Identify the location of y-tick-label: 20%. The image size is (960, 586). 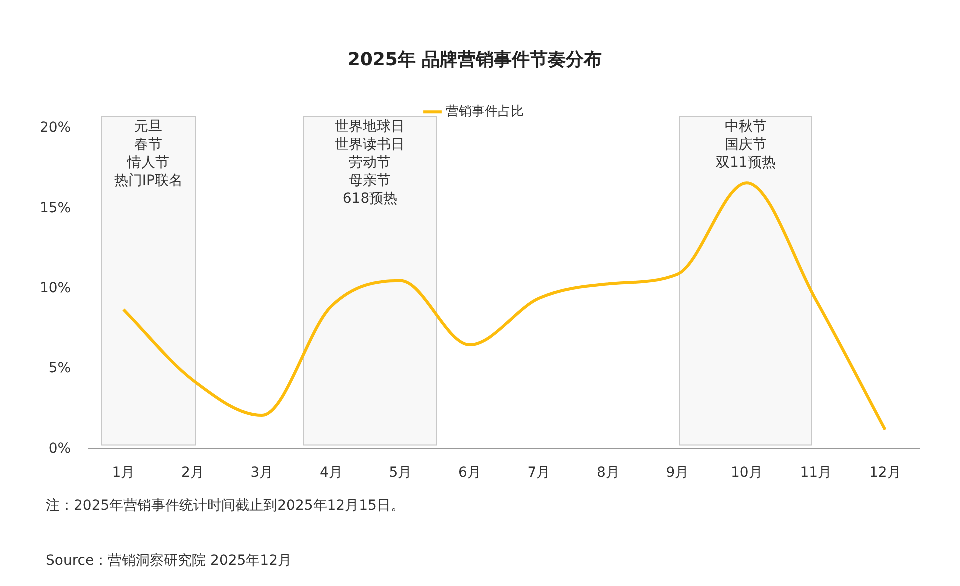
(56, 128).